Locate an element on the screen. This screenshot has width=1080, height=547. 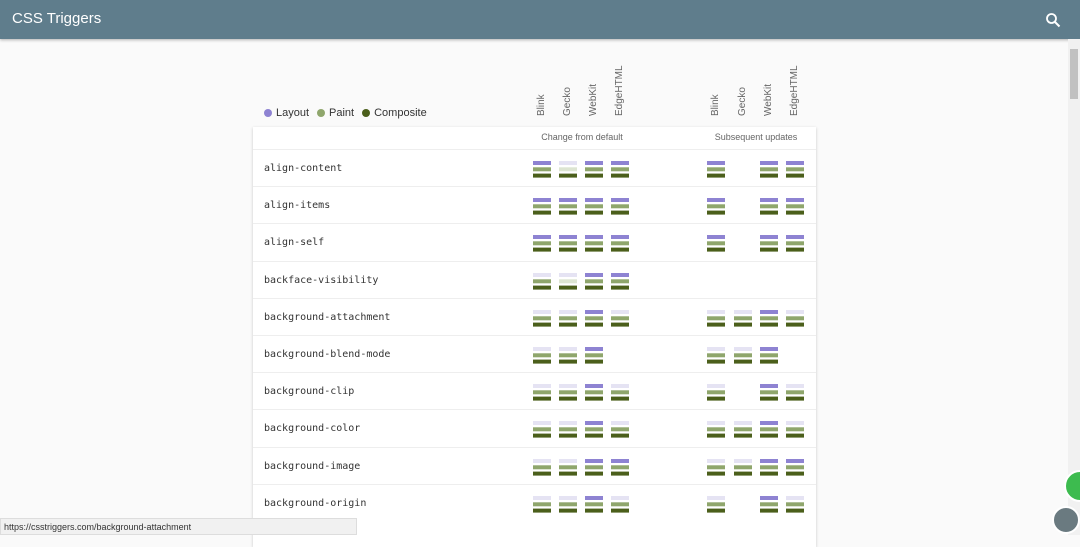
property-name: background-image is located at coordinates (312, 466).